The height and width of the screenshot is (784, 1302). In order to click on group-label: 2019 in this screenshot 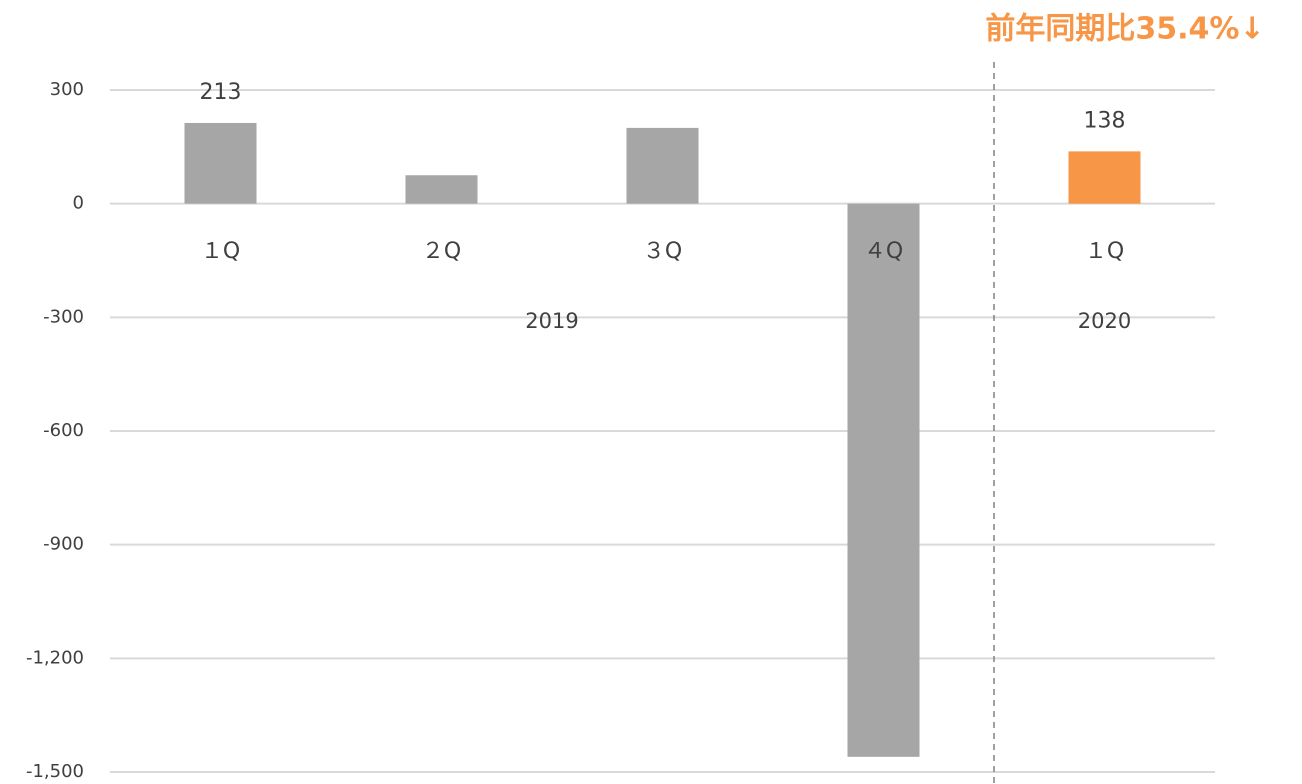, I will do `click(551, 321)`.